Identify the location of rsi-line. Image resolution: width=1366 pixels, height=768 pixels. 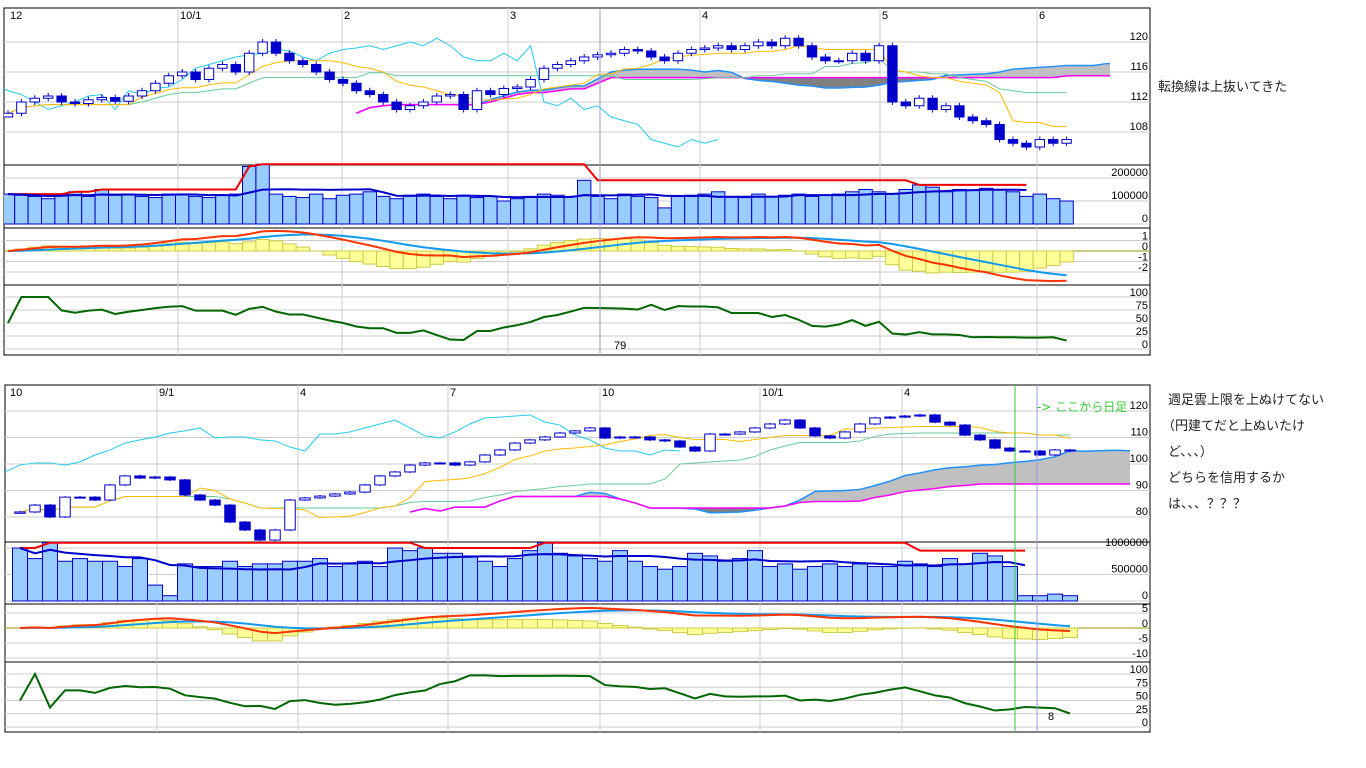
(537, 319).